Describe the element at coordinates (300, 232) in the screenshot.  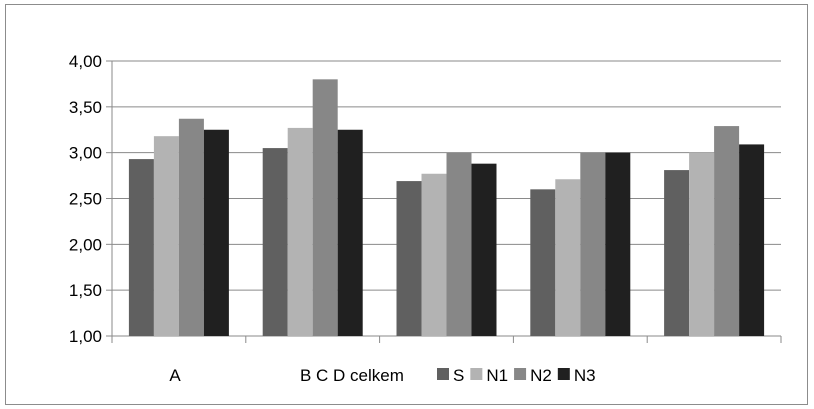
I see `bar-n1-b` at that location.